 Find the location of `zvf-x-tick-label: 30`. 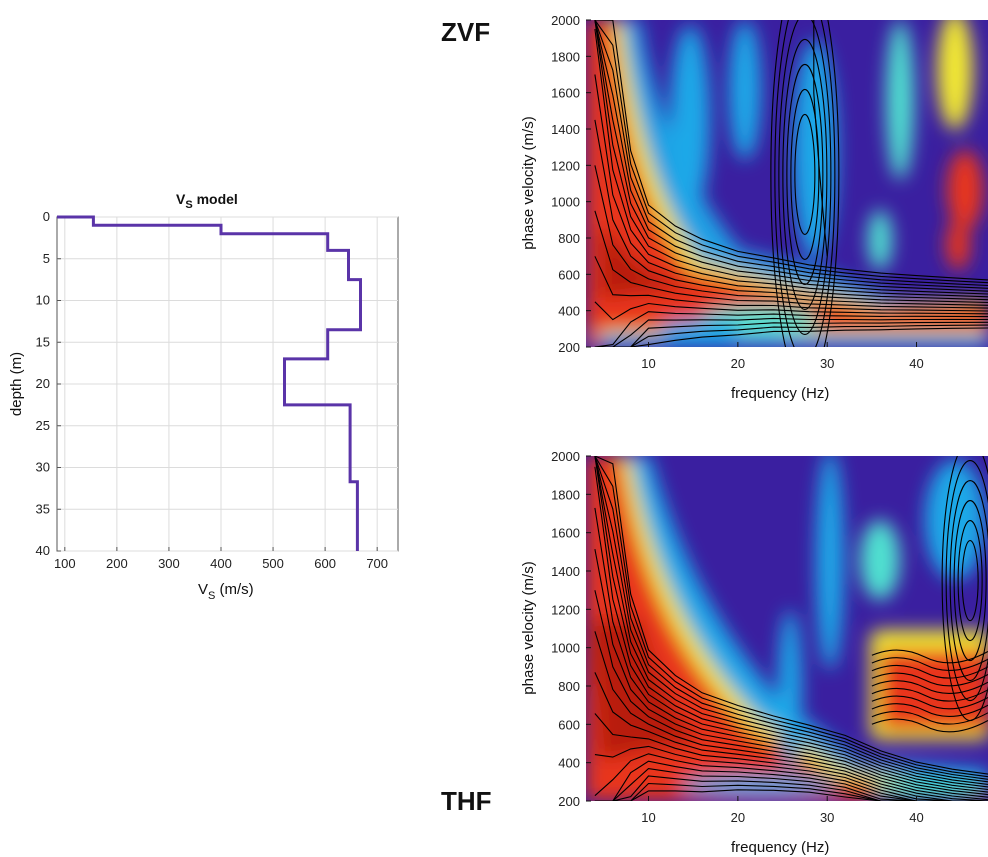

zvf-x-tick-label: 30 is located at coordinates (827, 363).